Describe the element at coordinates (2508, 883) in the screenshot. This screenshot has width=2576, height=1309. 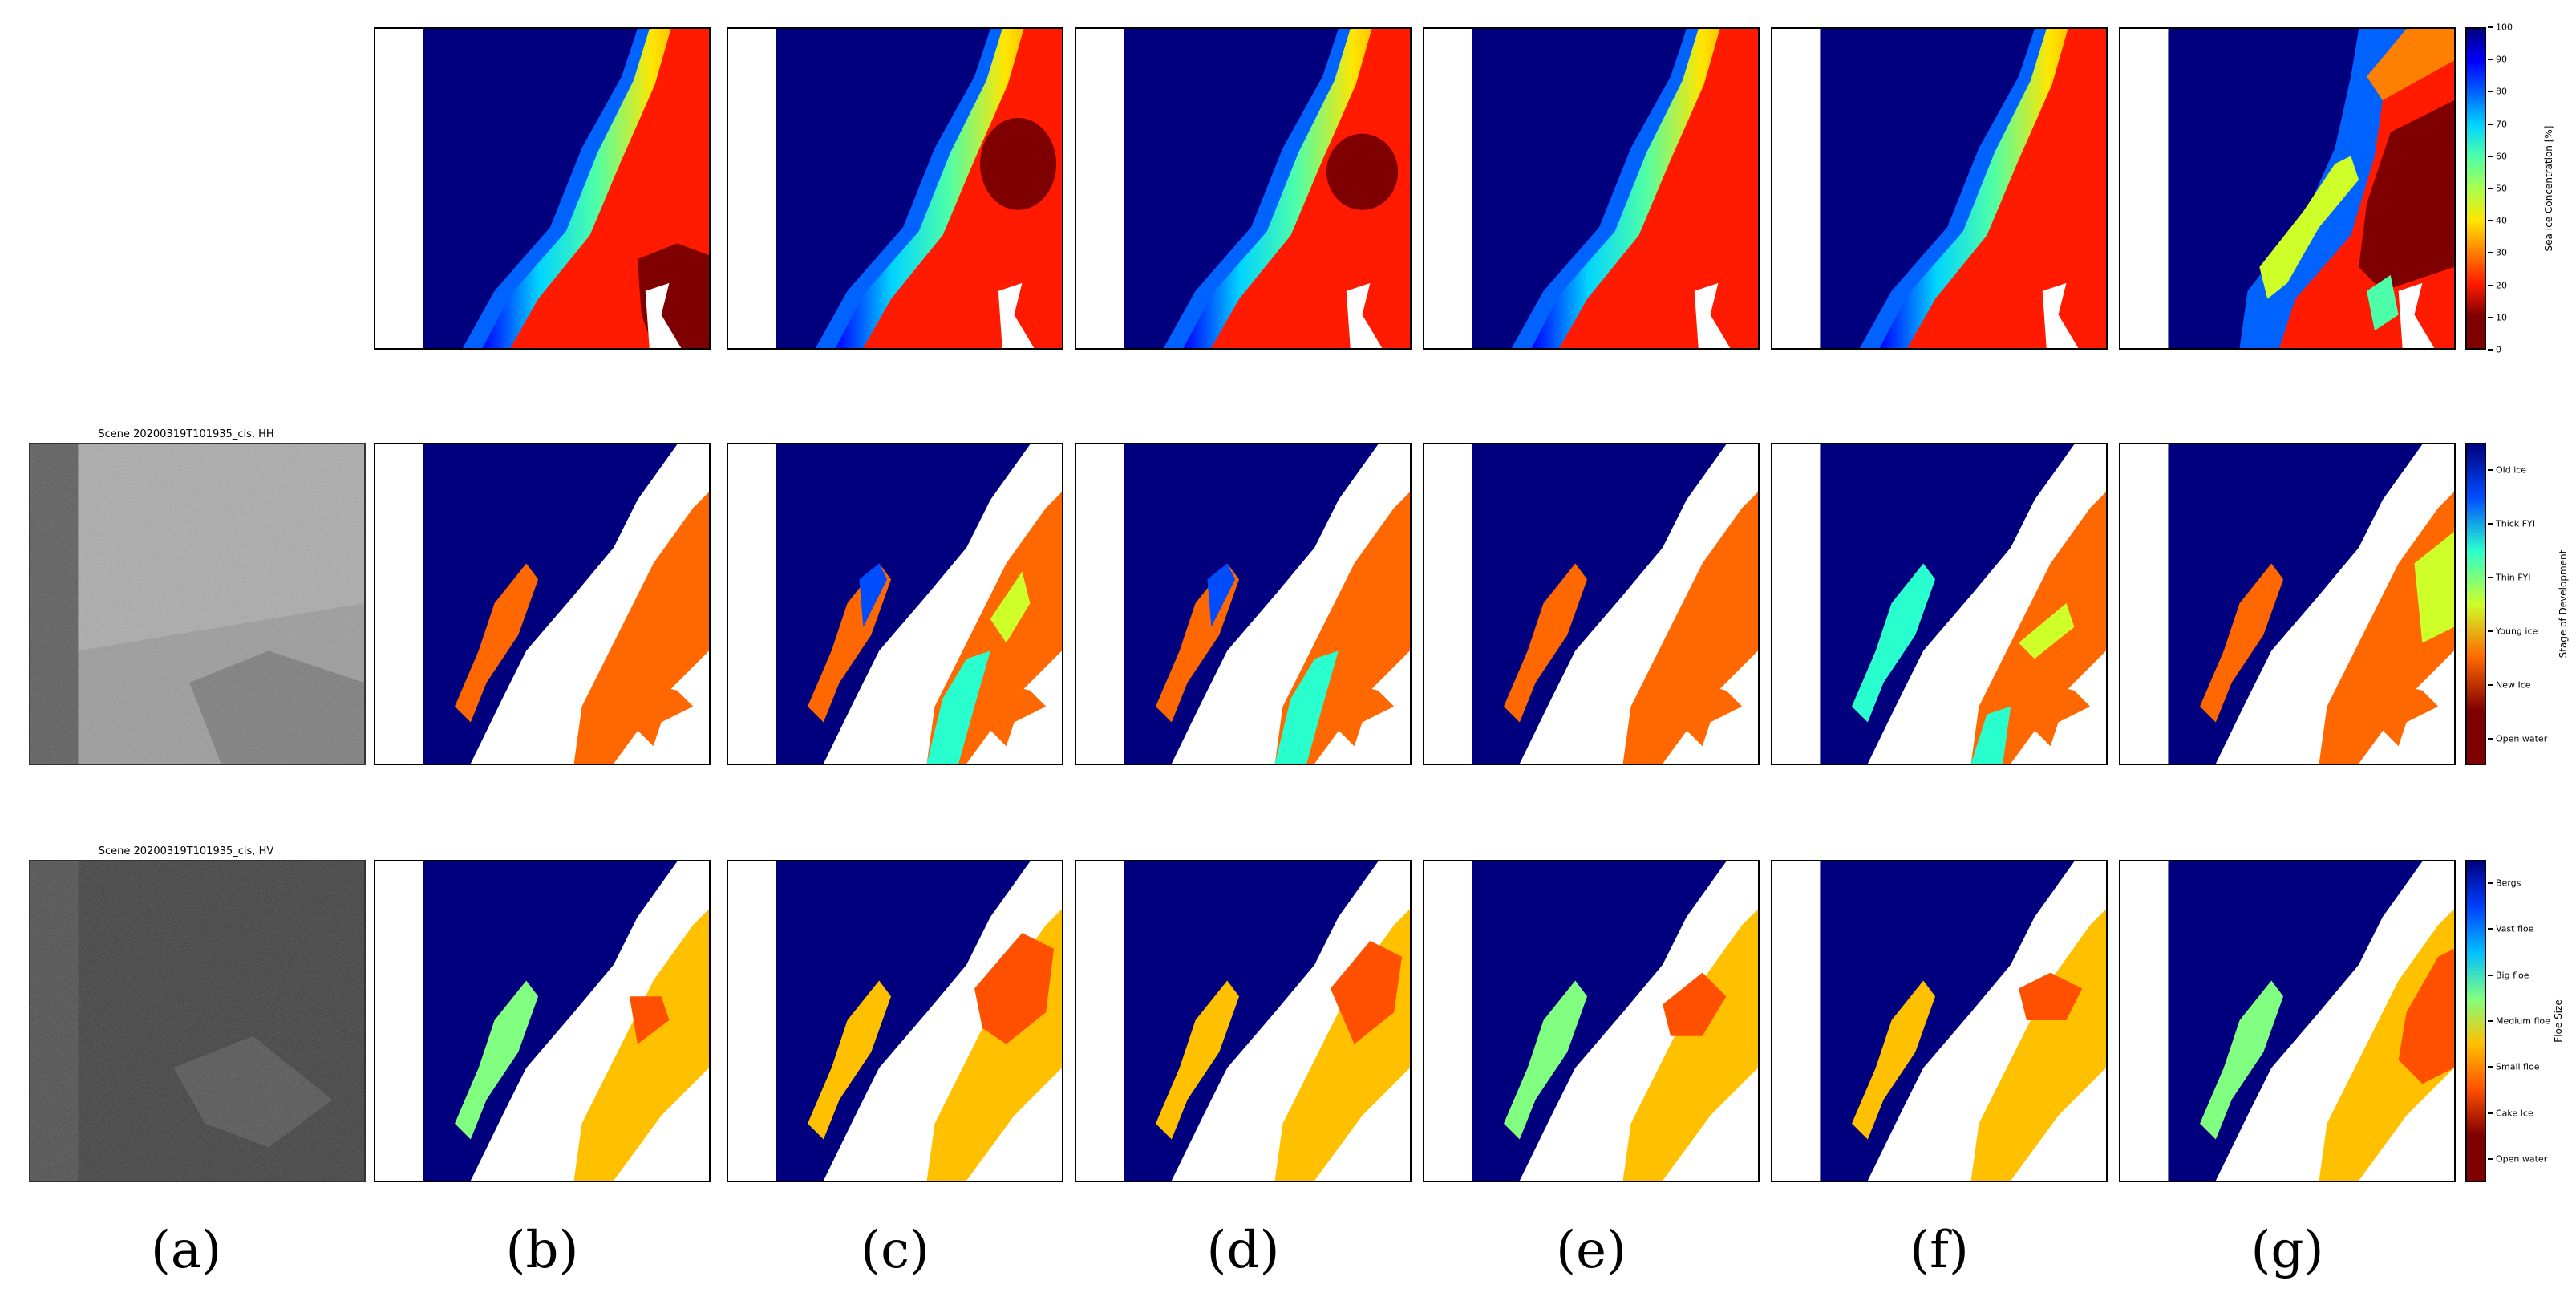
I see `floe-colorbar-label: Bergs` at that location.